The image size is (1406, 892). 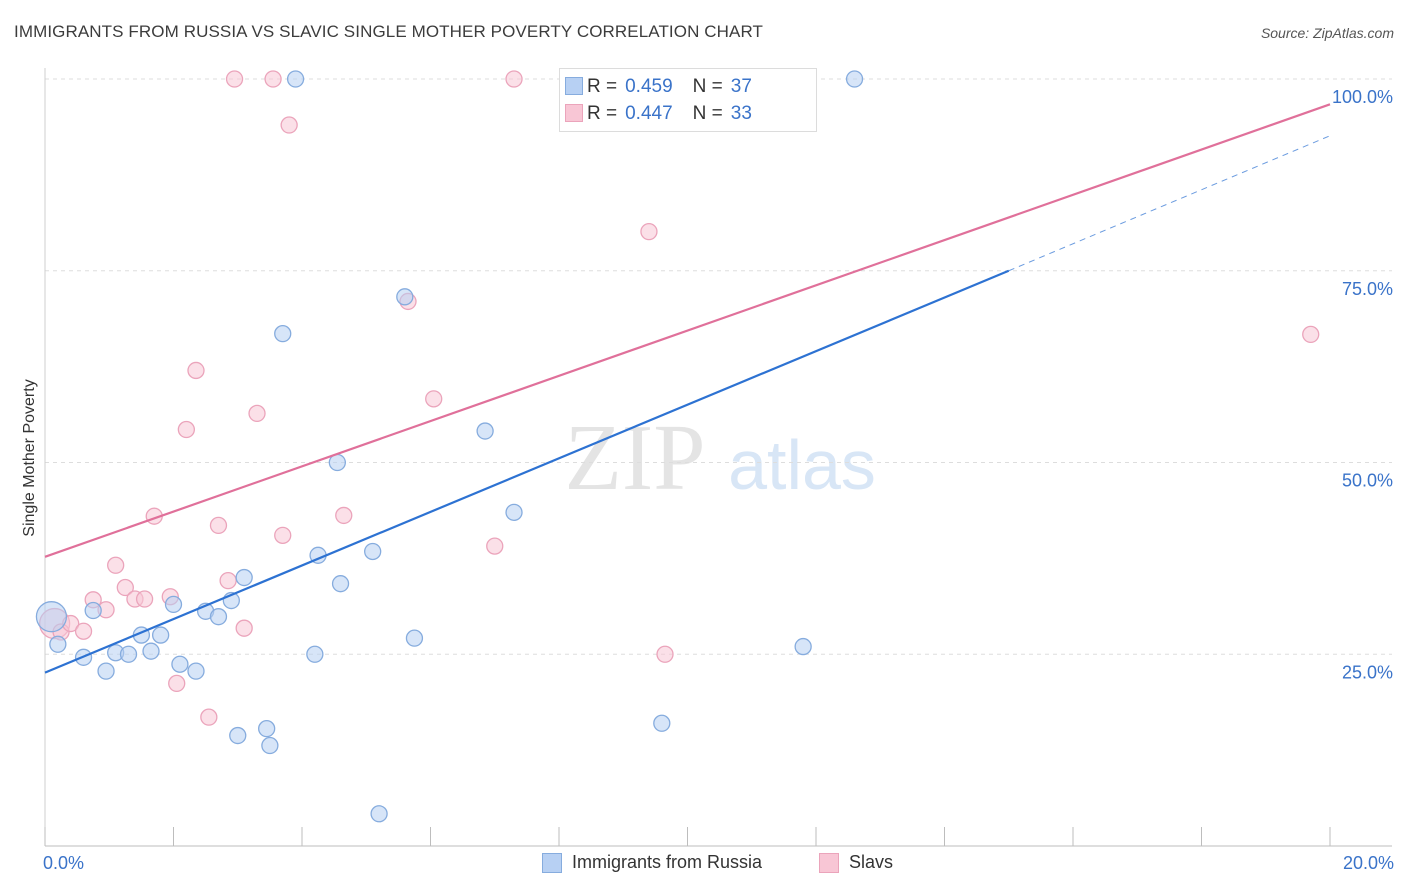 I want to click on legend-row-russia: R = 0.459 N = 37, so click(x=658, y=87).